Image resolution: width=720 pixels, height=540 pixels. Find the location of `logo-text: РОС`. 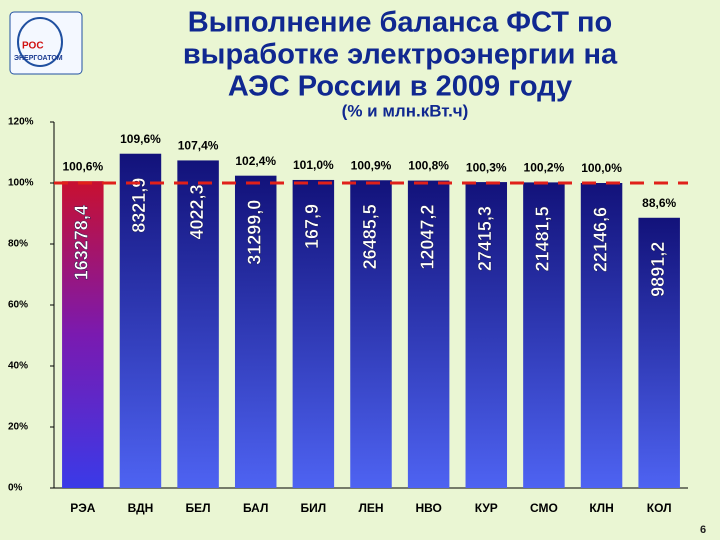

logo-text: РОС is located at coordinates (33, 46).